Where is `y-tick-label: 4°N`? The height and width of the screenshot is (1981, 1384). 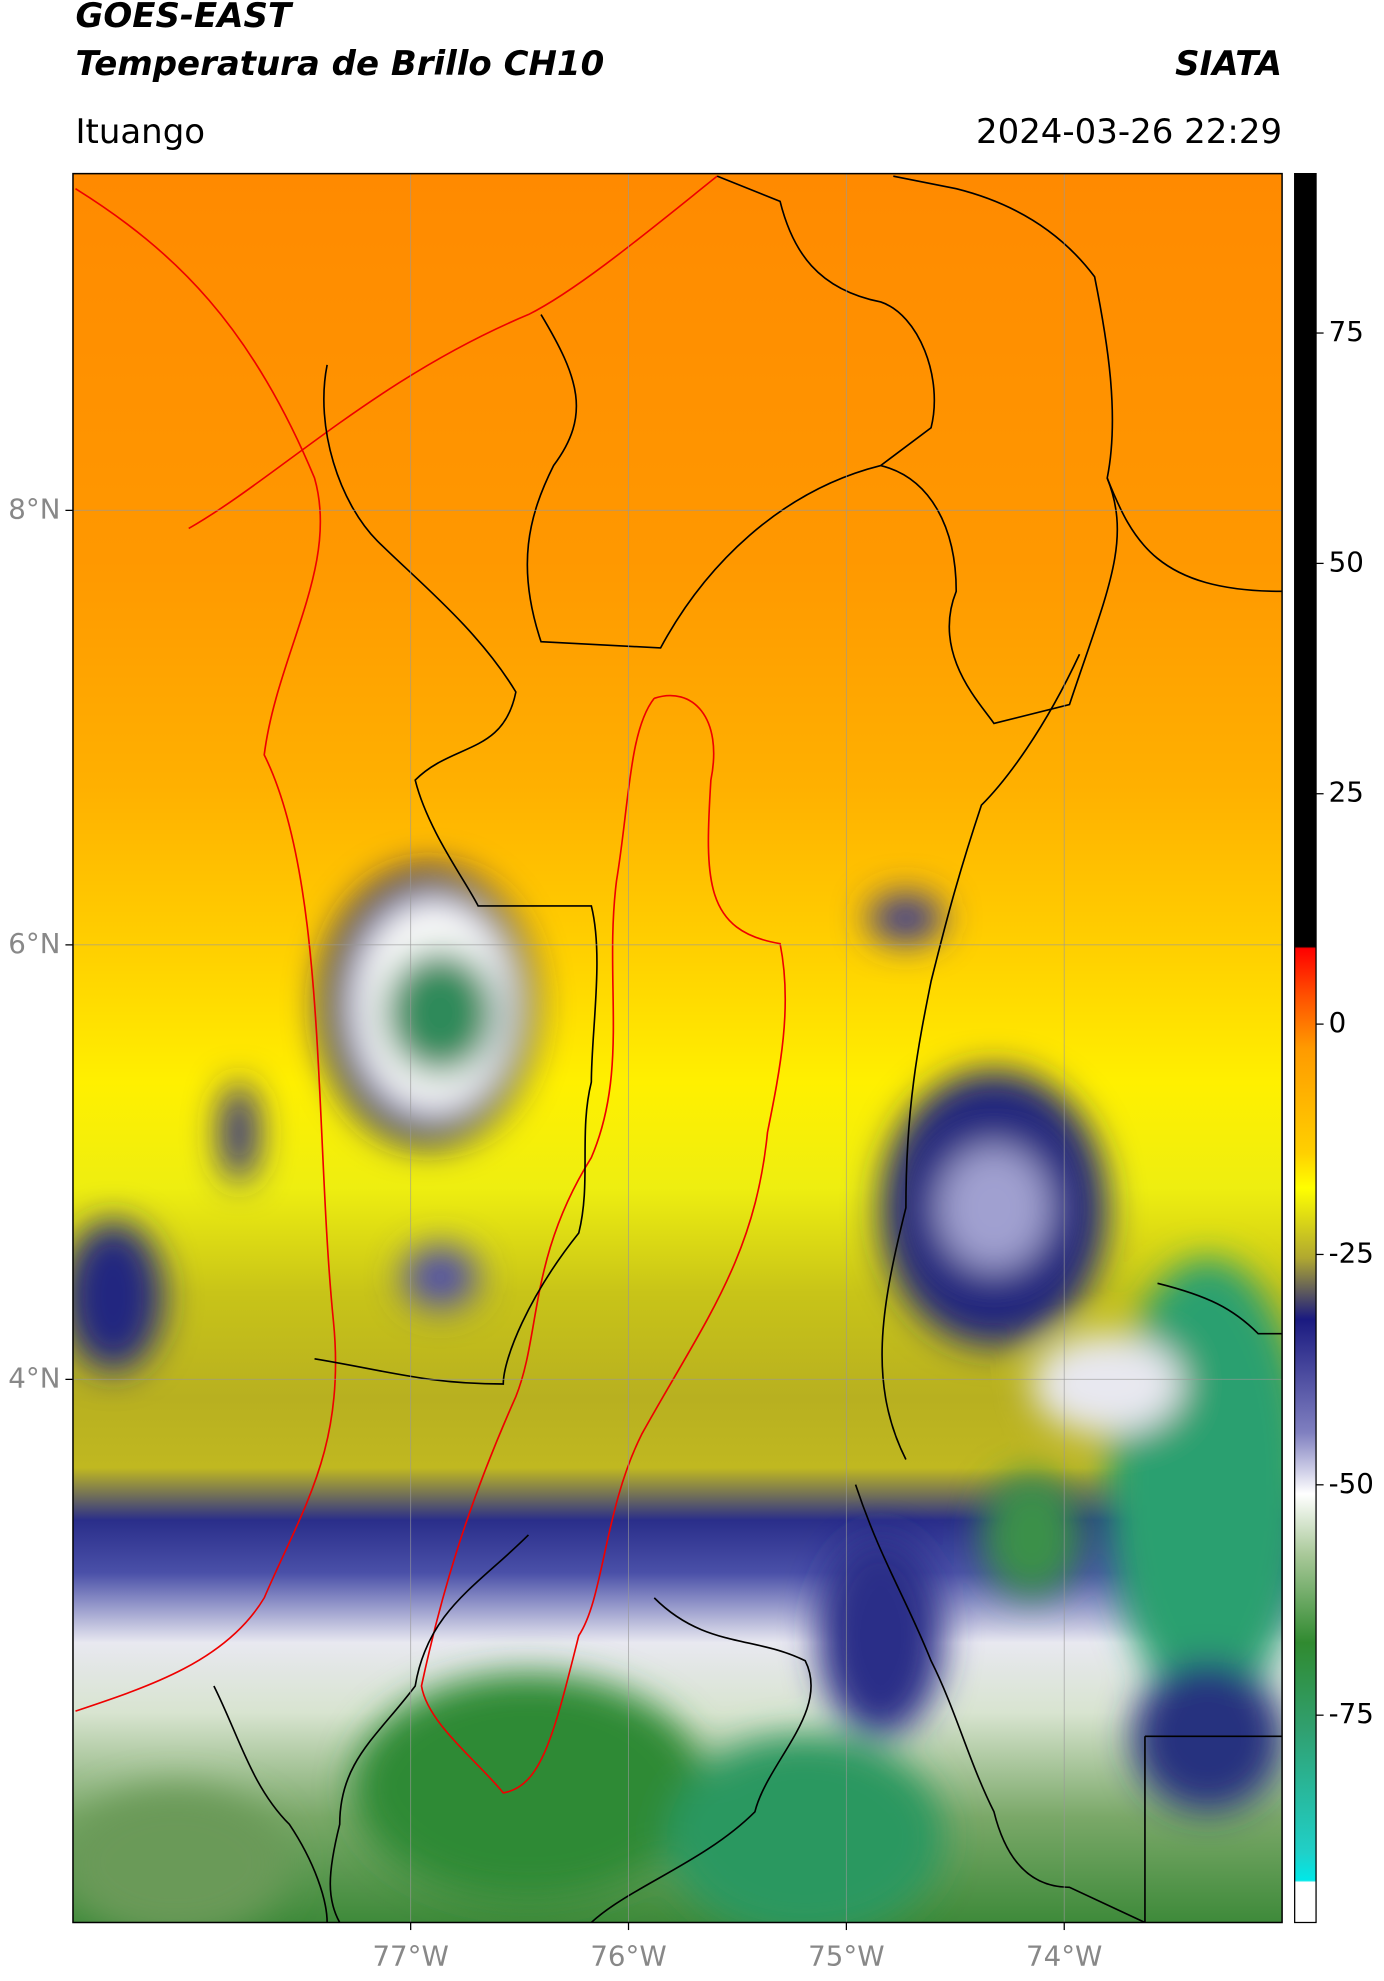 y-tick-label: 4°N is located at coordinates (34, 1377).